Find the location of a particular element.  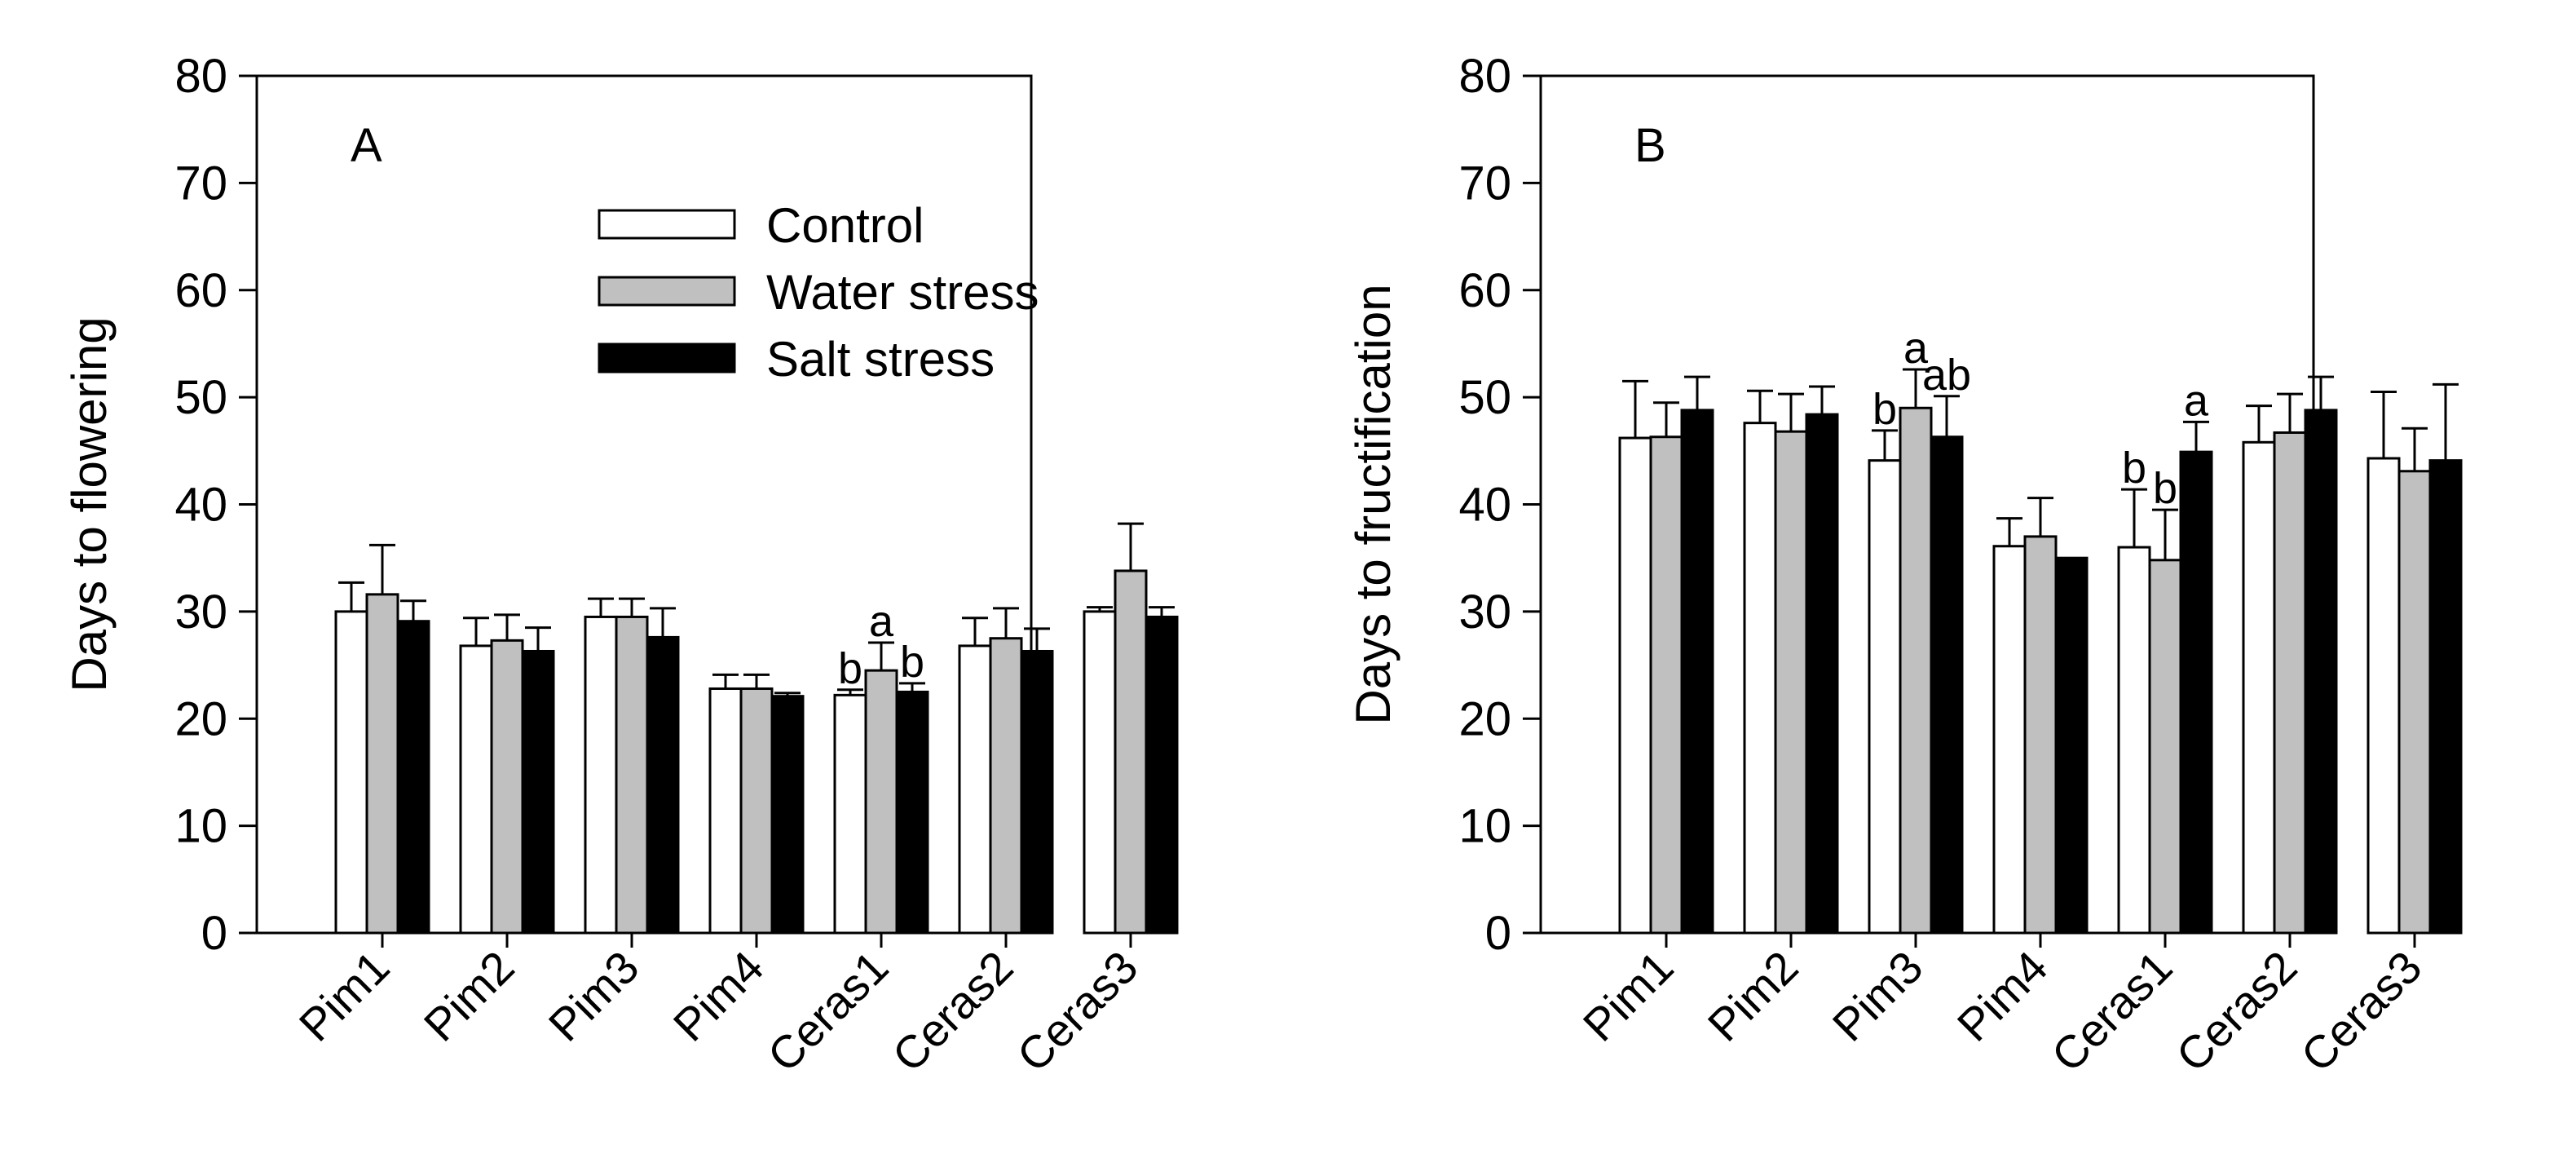

panel-label: A is located at coordinates (366, 145).